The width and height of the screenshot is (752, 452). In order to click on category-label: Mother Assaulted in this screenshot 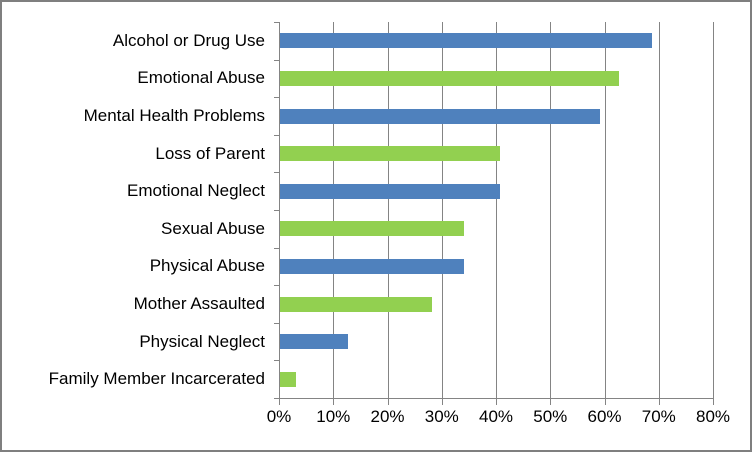, I will do `click(199, 303)`.